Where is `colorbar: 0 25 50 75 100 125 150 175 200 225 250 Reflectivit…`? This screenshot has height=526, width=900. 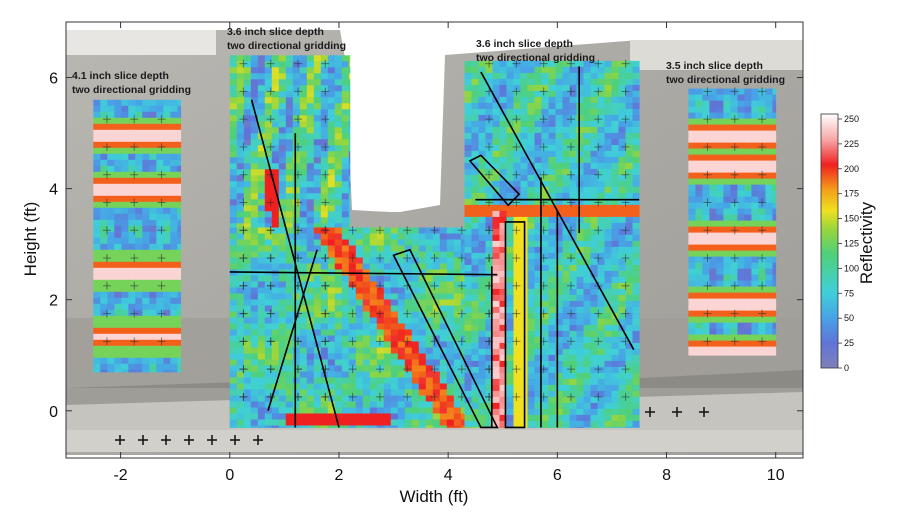
colorbar: 0 25 50 75 100 125 150 175 200 225 250 Reflectivit… is located at coordinates (848, 243).